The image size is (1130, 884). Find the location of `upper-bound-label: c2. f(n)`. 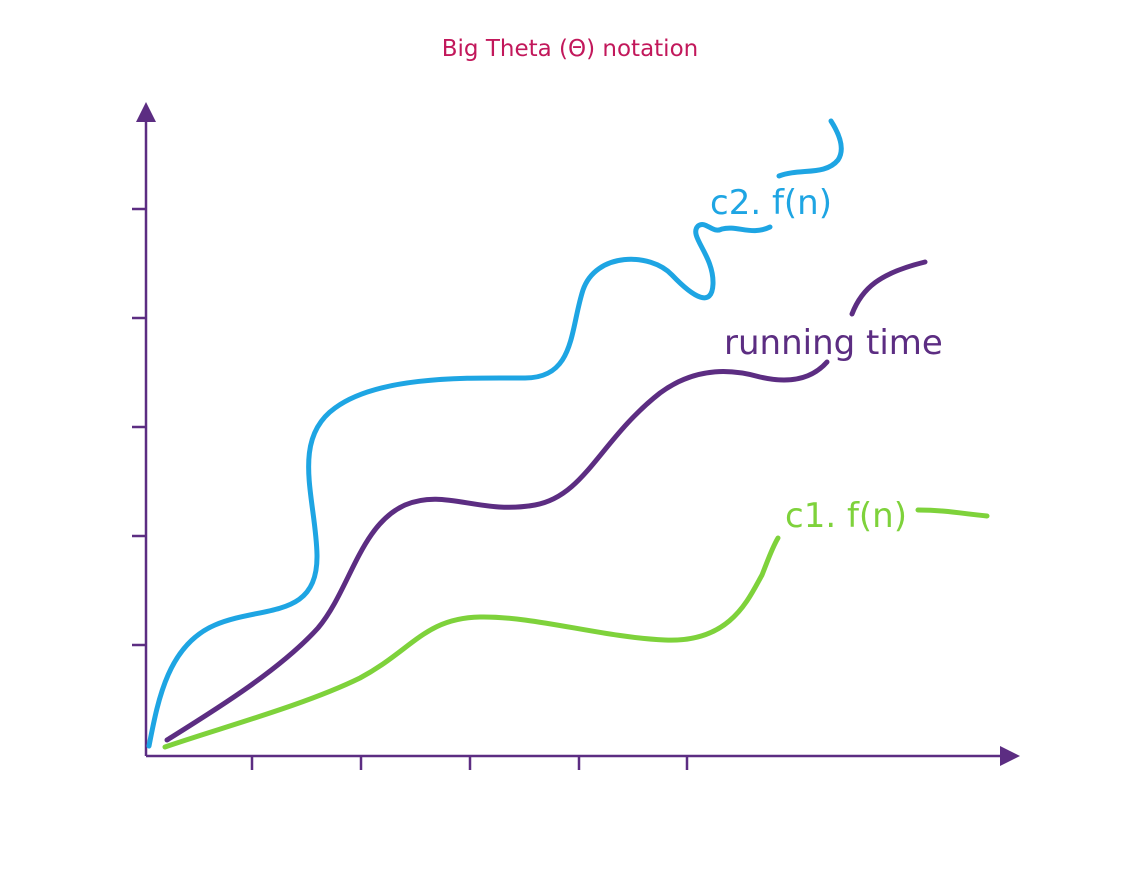

upper-bound-label: c2. f(n) is located at coordinates (771, 203).